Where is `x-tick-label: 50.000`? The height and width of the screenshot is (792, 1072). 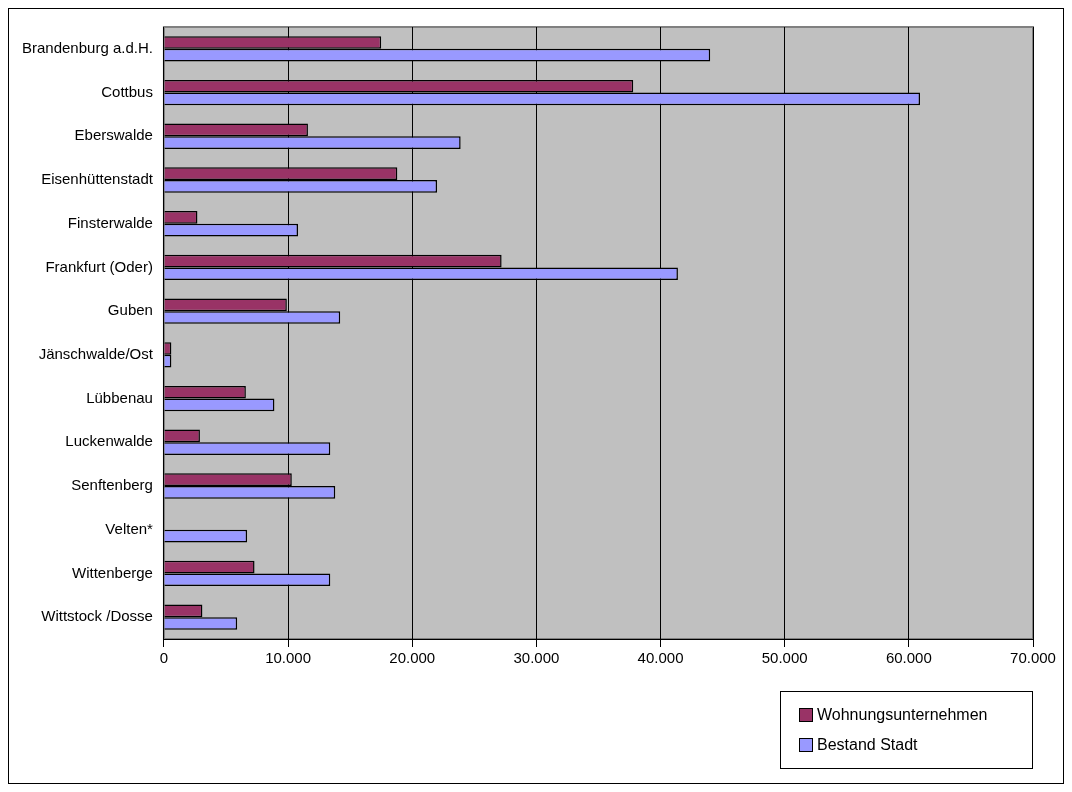 x-tick-label: 50.000 is located at coordinates (784, 658).